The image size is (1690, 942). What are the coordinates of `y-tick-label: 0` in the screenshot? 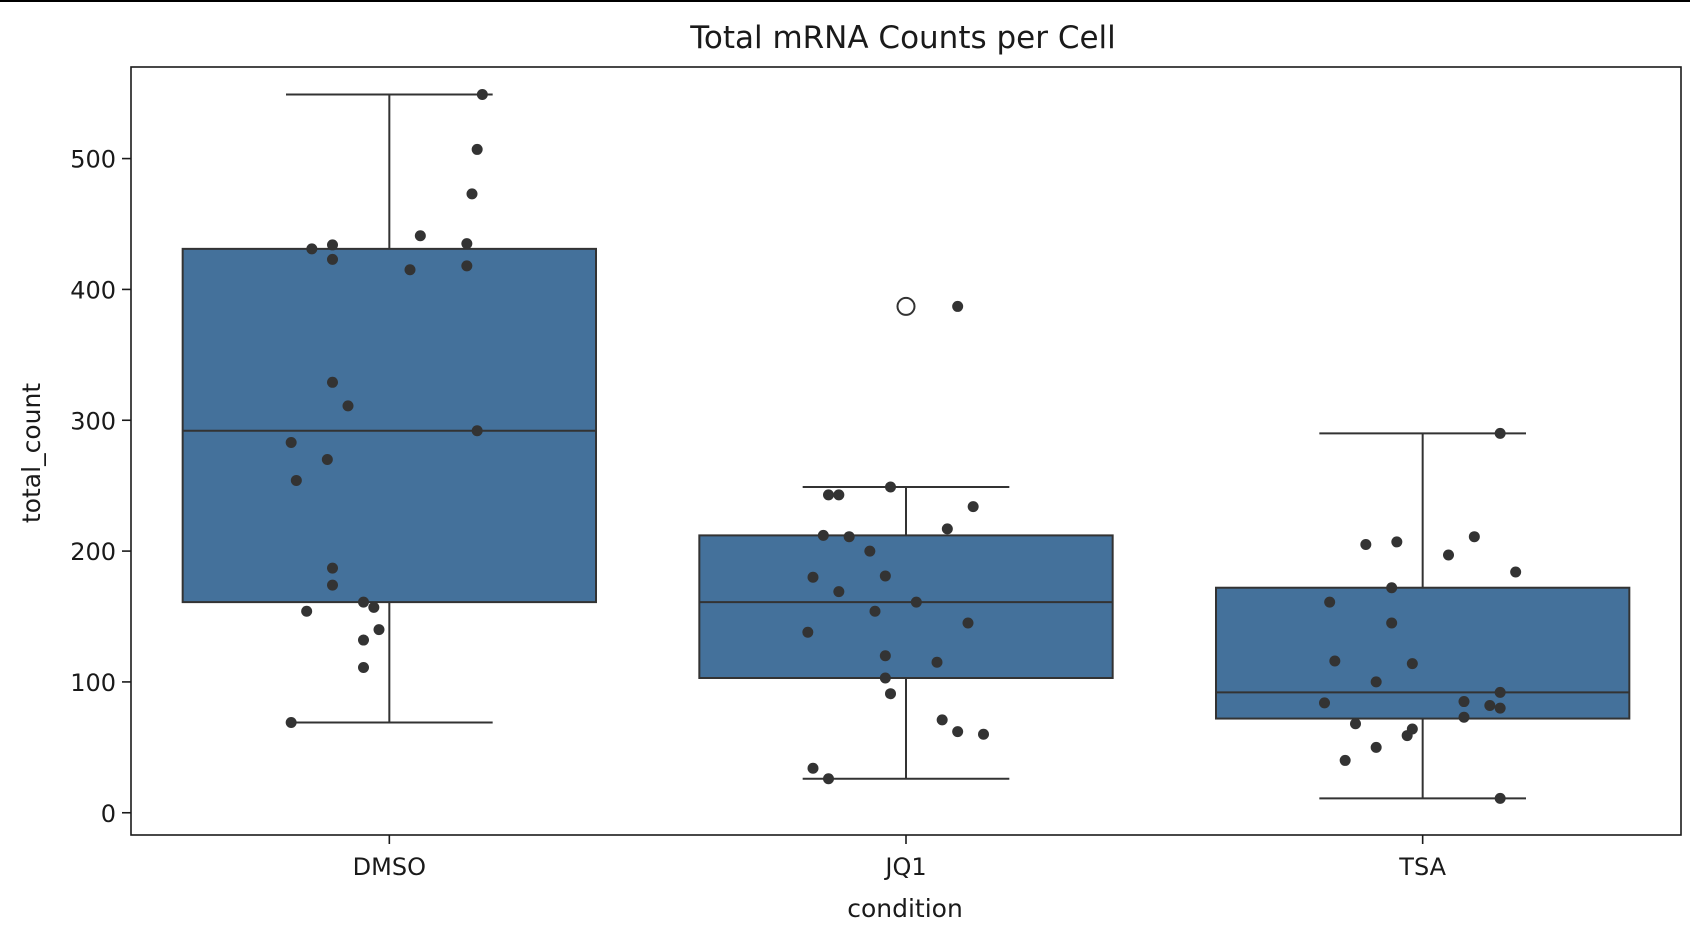 It's located at (108, 814).